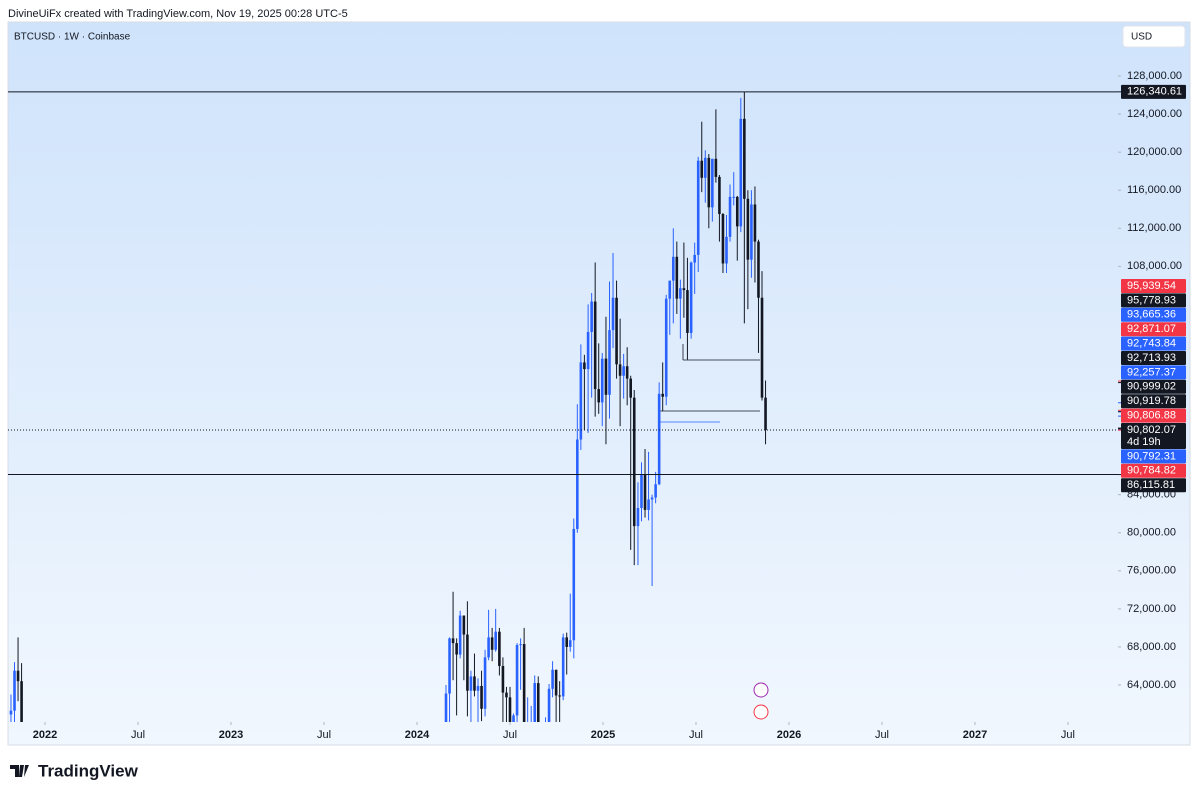 The image size is (1200, 802). I want to click on y-tick-label: 76,000.00, so click(1151, 571).